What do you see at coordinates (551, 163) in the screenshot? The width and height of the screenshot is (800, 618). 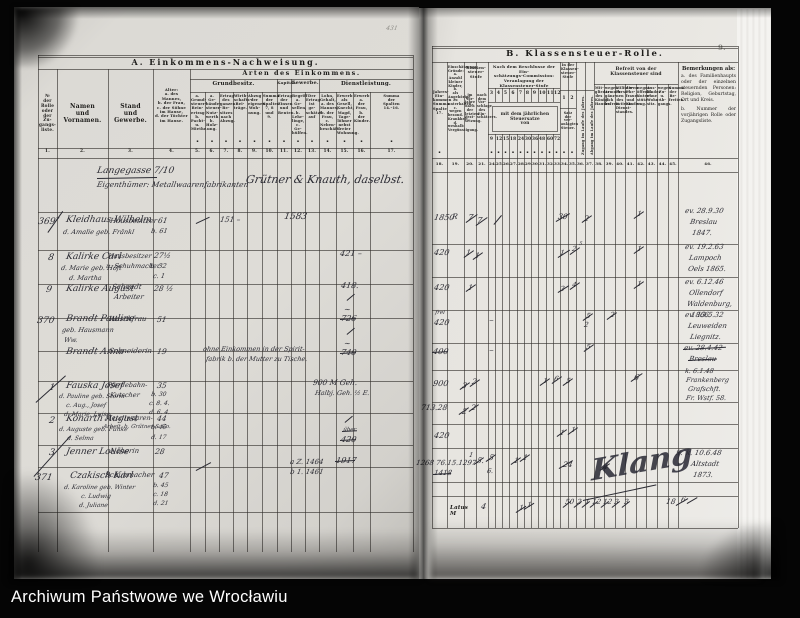 I see `right-column-number: 32.` at bounding box center [551, 163].